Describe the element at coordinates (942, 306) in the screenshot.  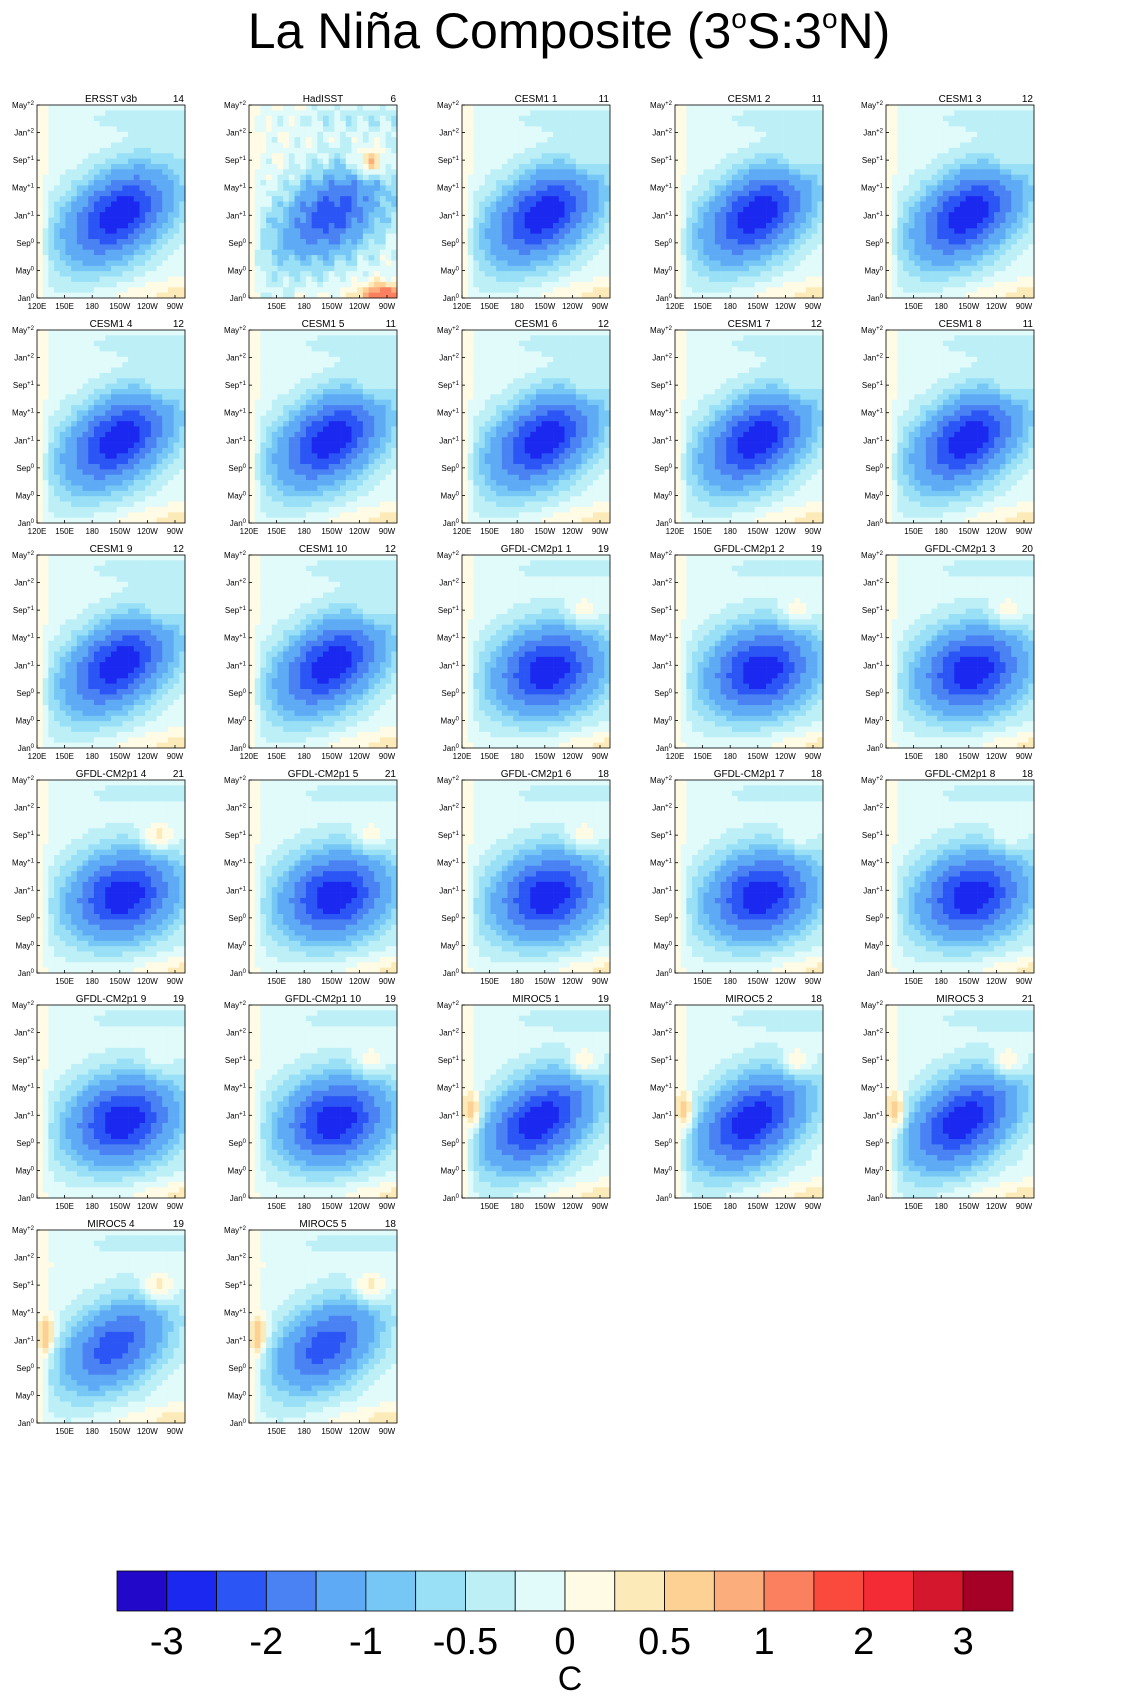
I see `x-tick-label: 180` at that location.